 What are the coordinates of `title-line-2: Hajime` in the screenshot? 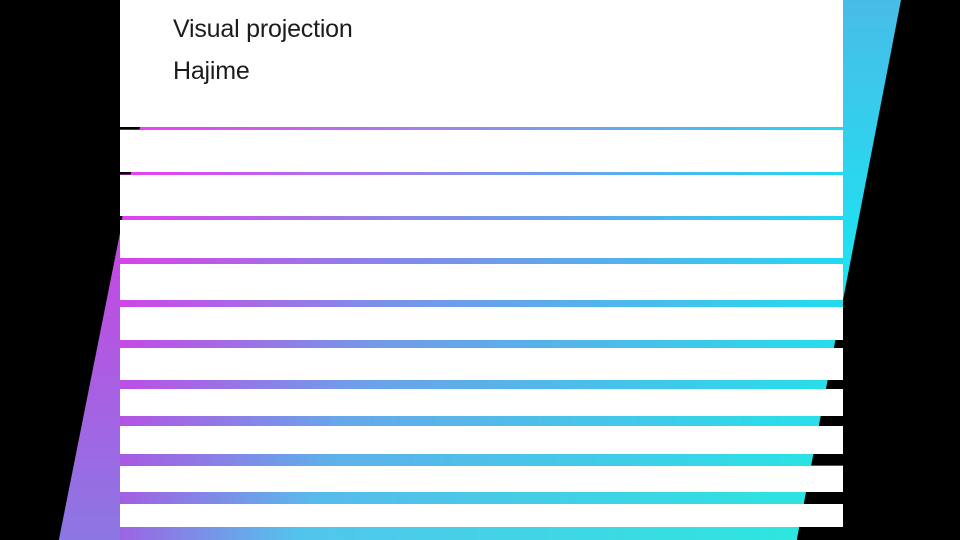 It's located at (211, 71).